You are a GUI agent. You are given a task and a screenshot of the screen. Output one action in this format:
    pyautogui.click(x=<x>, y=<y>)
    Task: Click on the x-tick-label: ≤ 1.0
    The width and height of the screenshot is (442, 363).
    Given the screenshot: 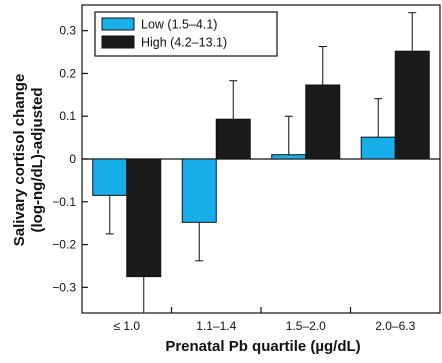 What is the action you would take?
    pyautogui.click(x=126, y=326)
    